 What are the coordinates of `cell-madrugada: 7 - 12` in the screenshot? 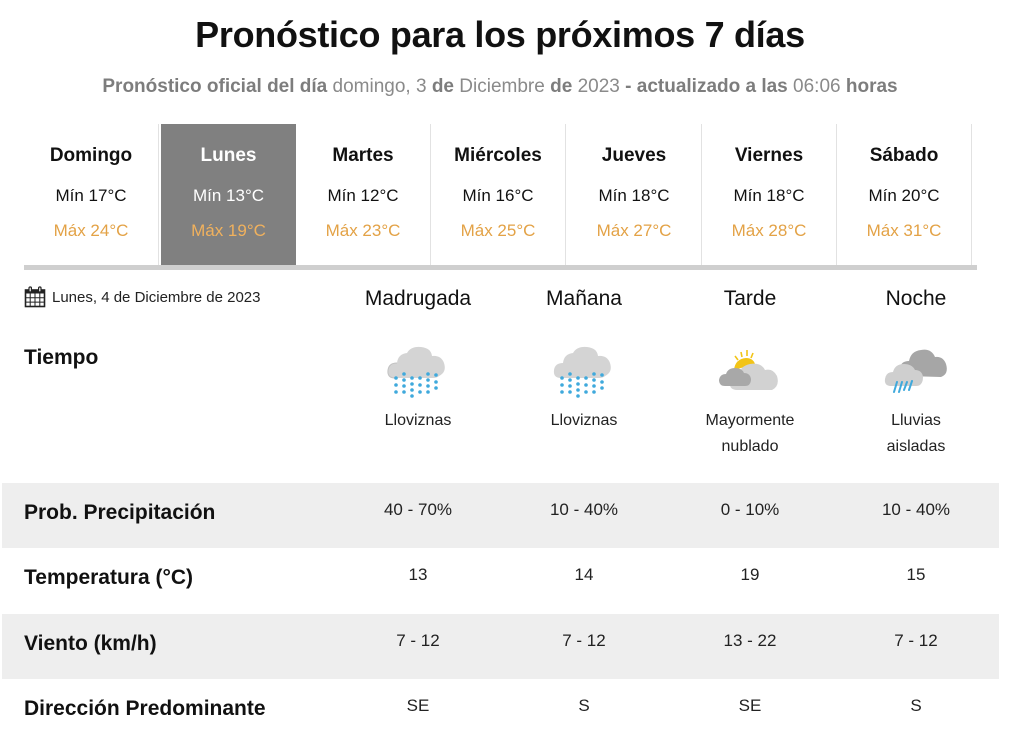 It's located at (418, 640).